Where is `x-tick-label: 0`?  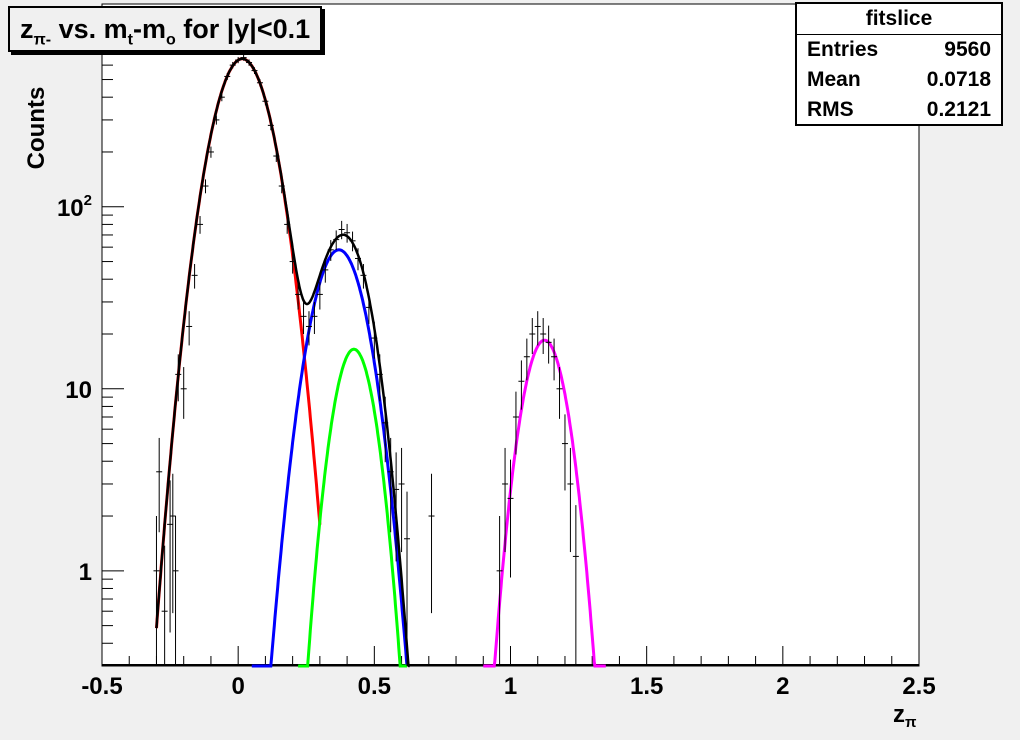 x-tick-label: 0 is located at coordinates (237, 686).